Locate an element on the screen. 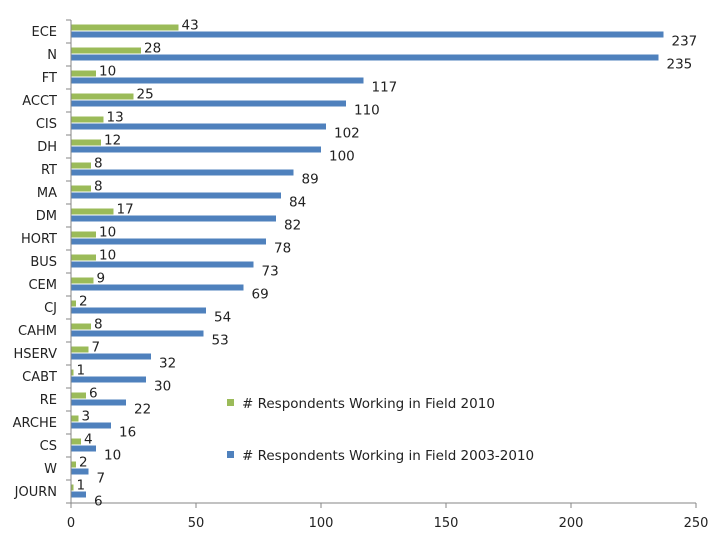 Image resolution: width=720 pixels, height=545 pixels. bar-2003-2010-dh is located at coordinates (196, 149).